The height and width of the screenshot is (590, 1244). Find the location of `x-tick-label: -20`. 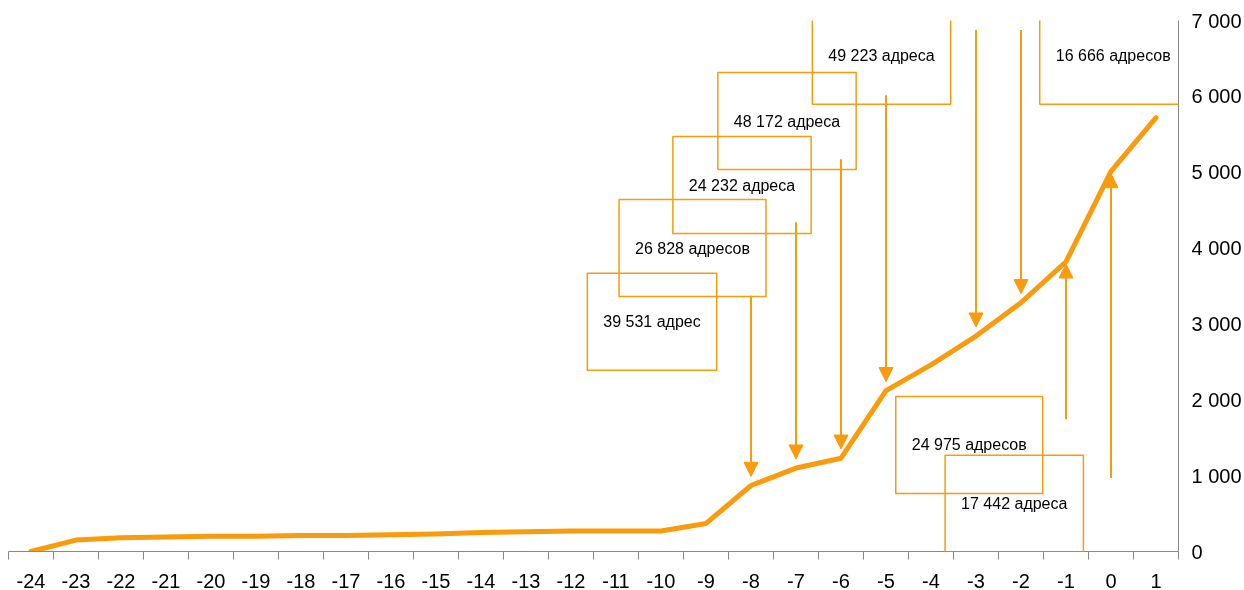

x-tick-label: -20 is located at coordinates (211, 579).